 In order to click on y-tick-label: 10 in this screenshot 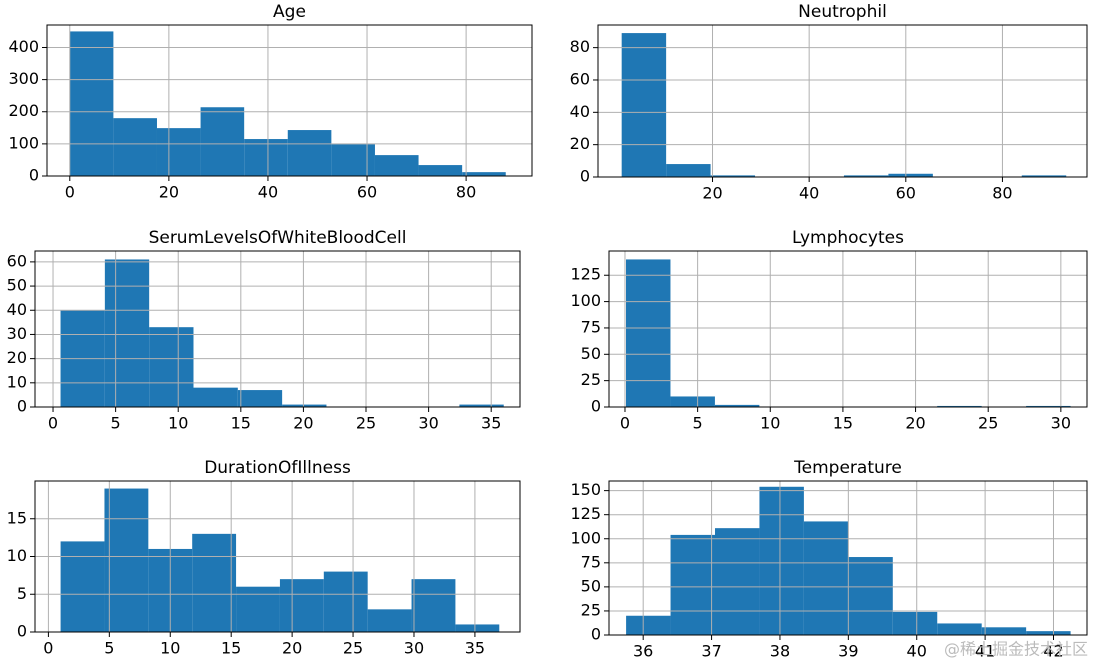, I will do `click(17, 555)`.